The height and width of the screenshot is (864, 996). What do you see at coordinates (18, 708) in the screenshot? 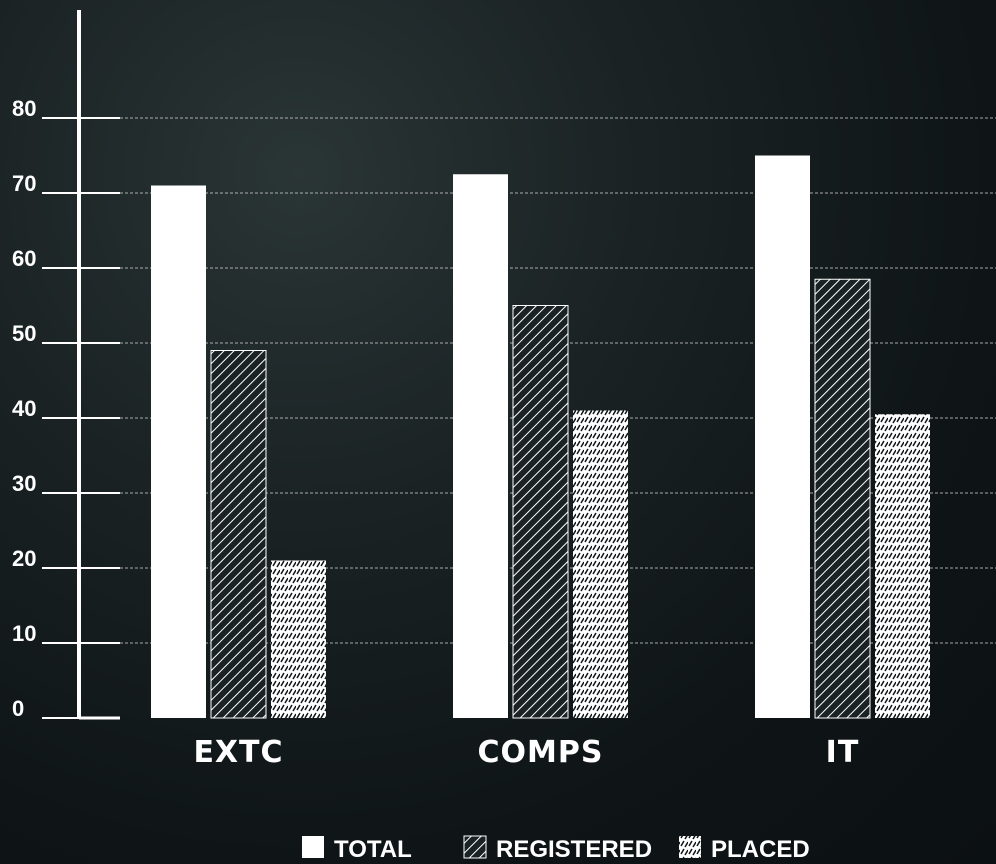
I see `y-tick-label: 0` at bounding box center [18, 708].